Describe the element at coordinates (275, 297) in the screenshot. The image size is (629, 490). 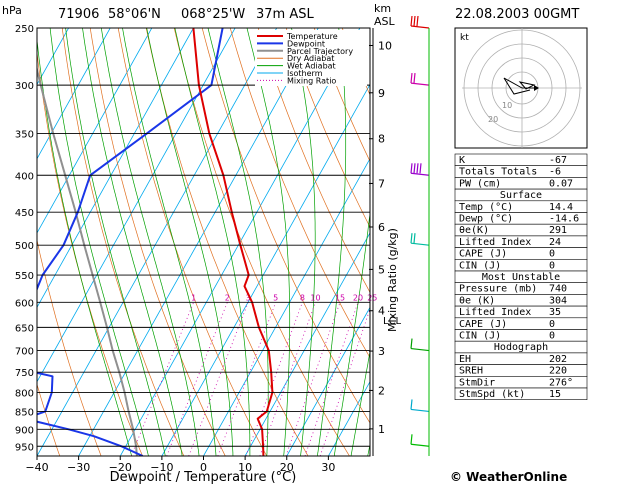
I see `mixing-ratio-label: 5` at that location.